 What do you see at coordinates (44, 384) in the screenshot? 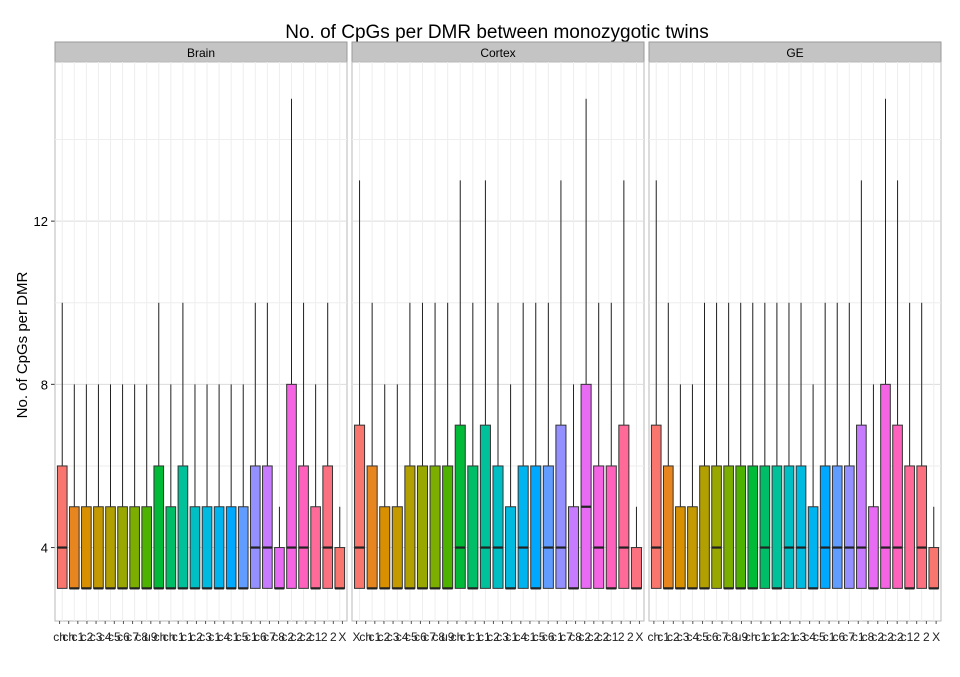
I see `y-tick-label-8: 8` at bounding box center [44, 384].